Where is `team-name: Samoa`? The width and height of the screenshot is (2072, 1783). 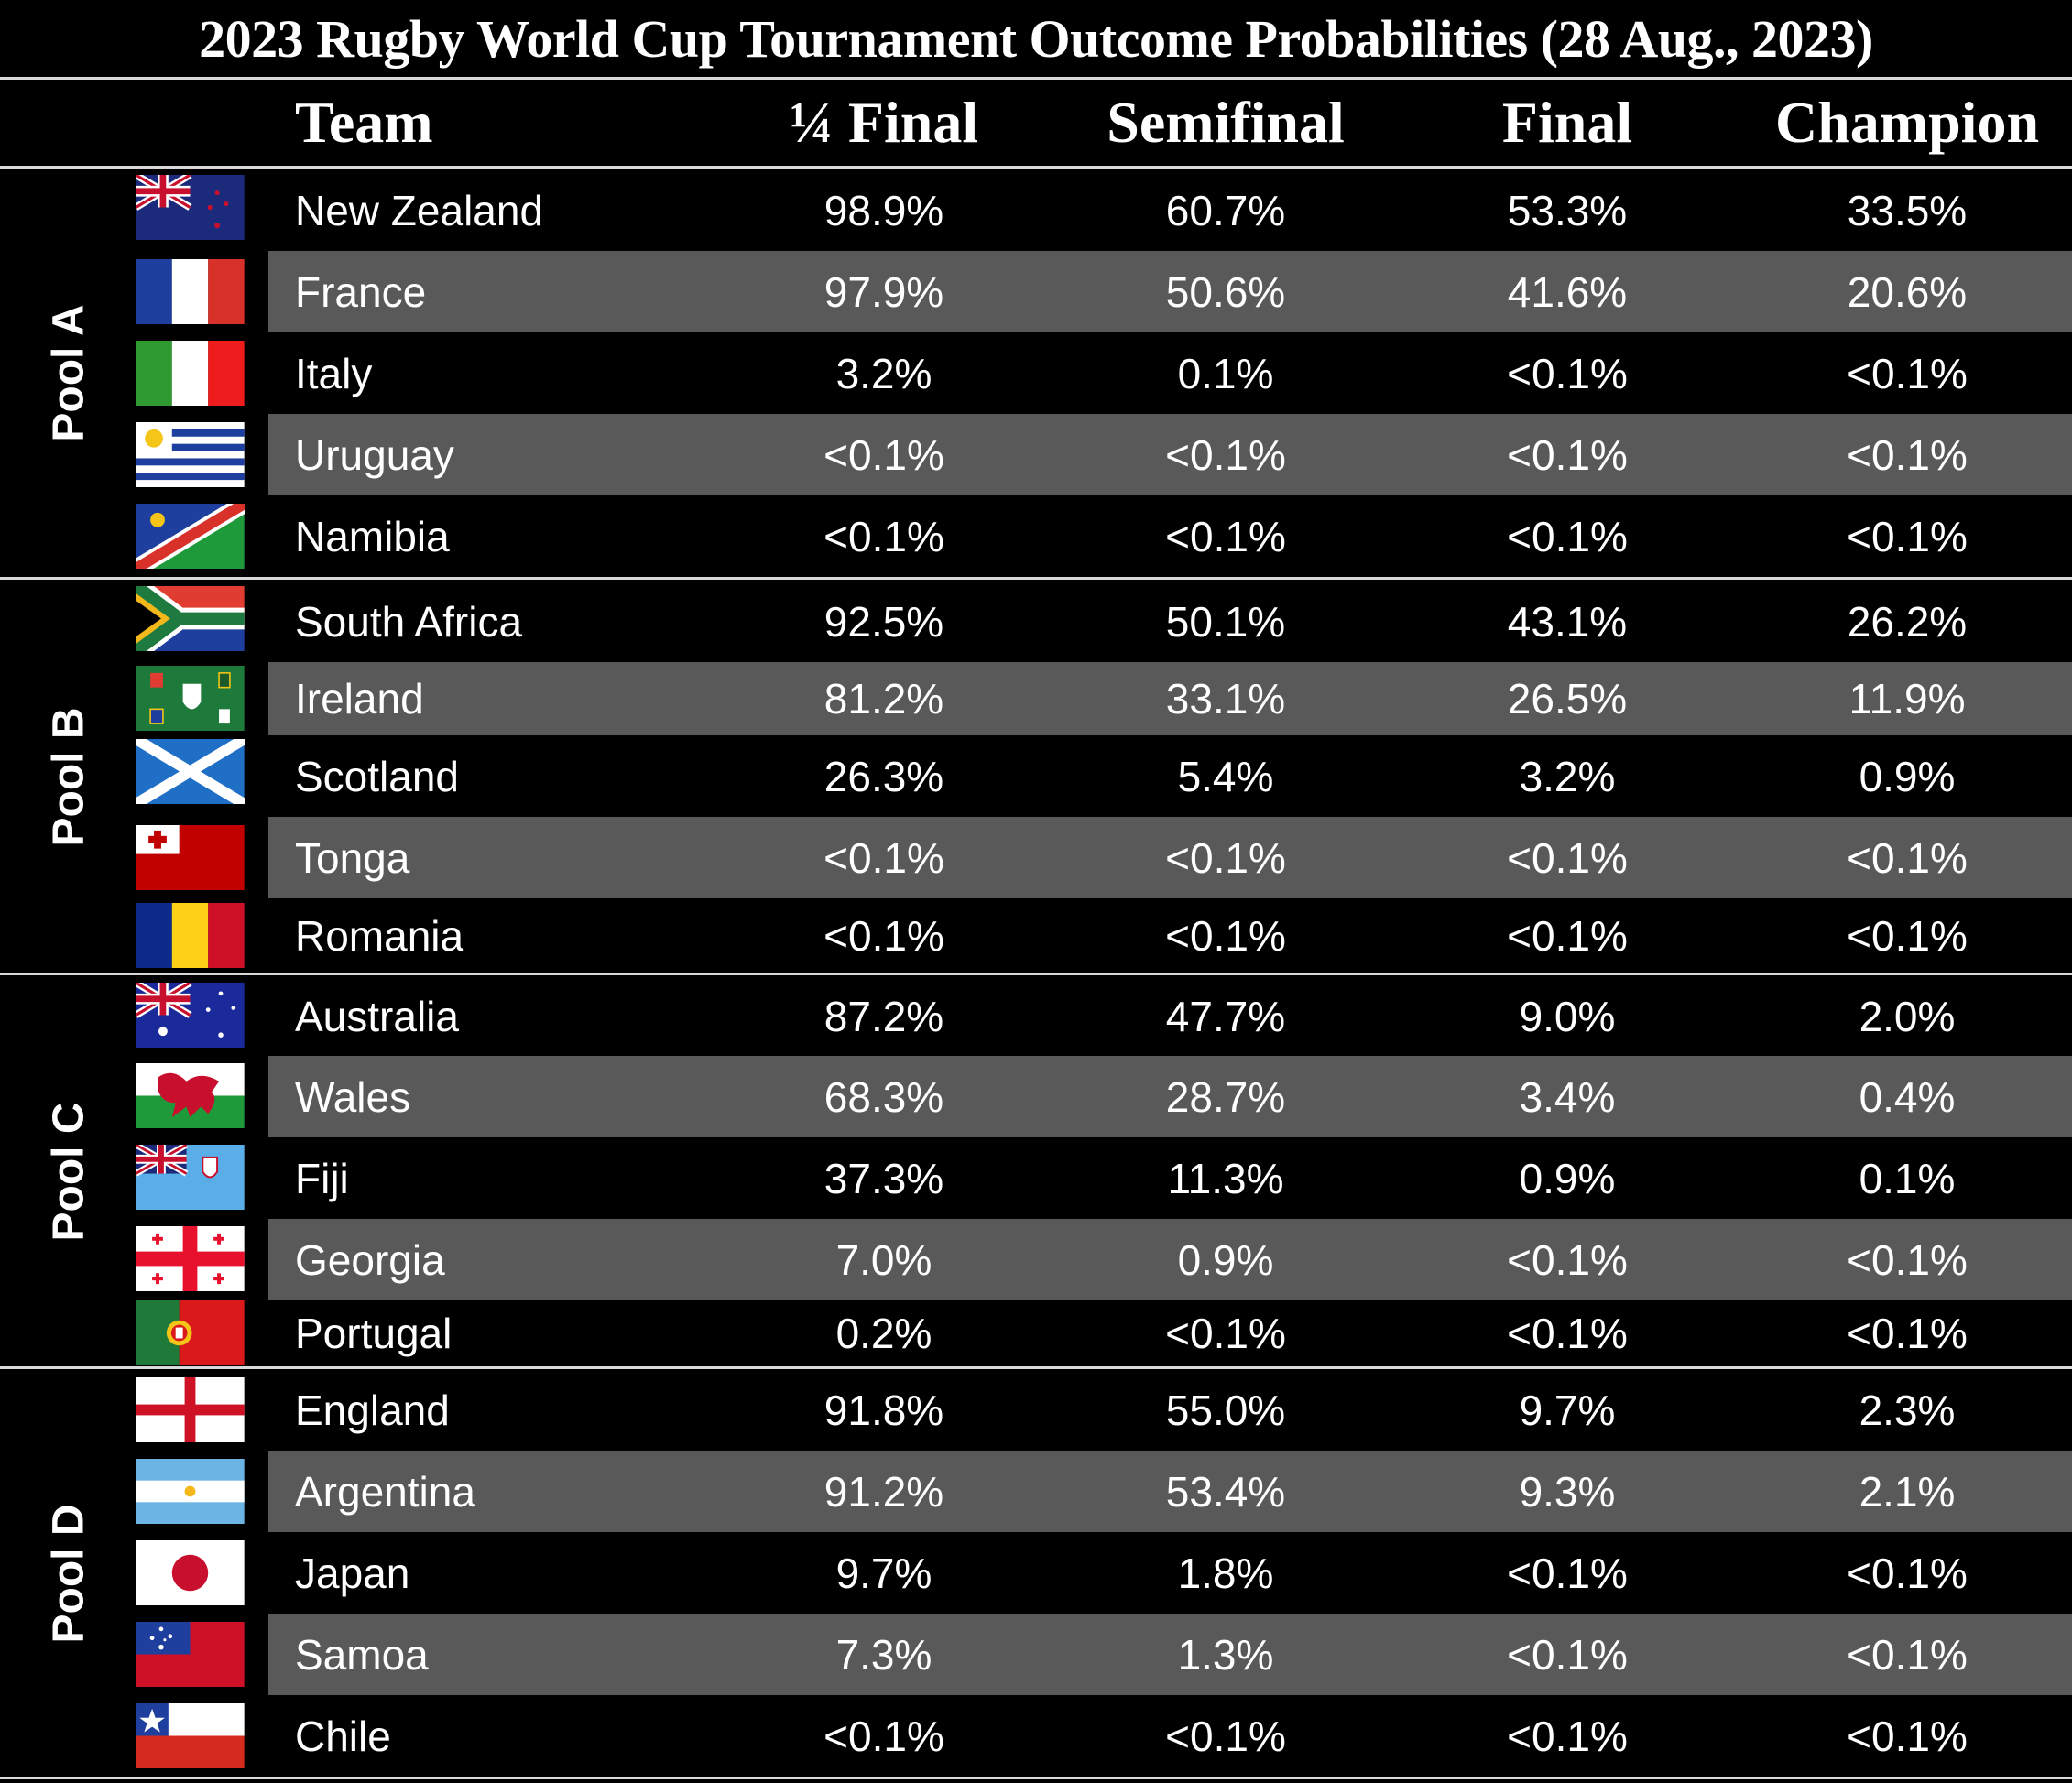 team-name: Samoa is located at coordinates (362, 1654).